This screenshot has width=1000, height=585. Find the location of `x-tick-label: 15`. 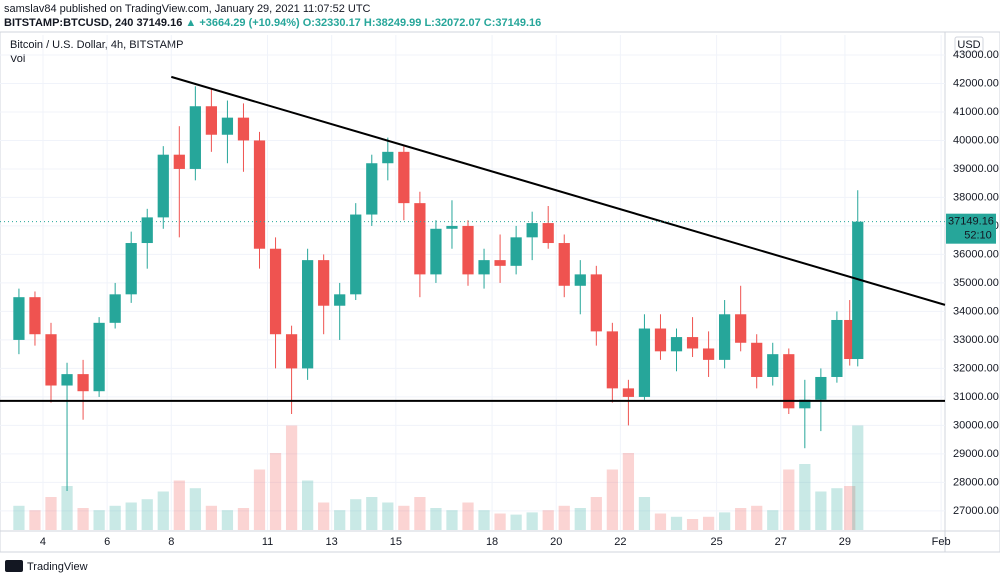

x-tick-label: 15 is located at coordinates (396, 542).